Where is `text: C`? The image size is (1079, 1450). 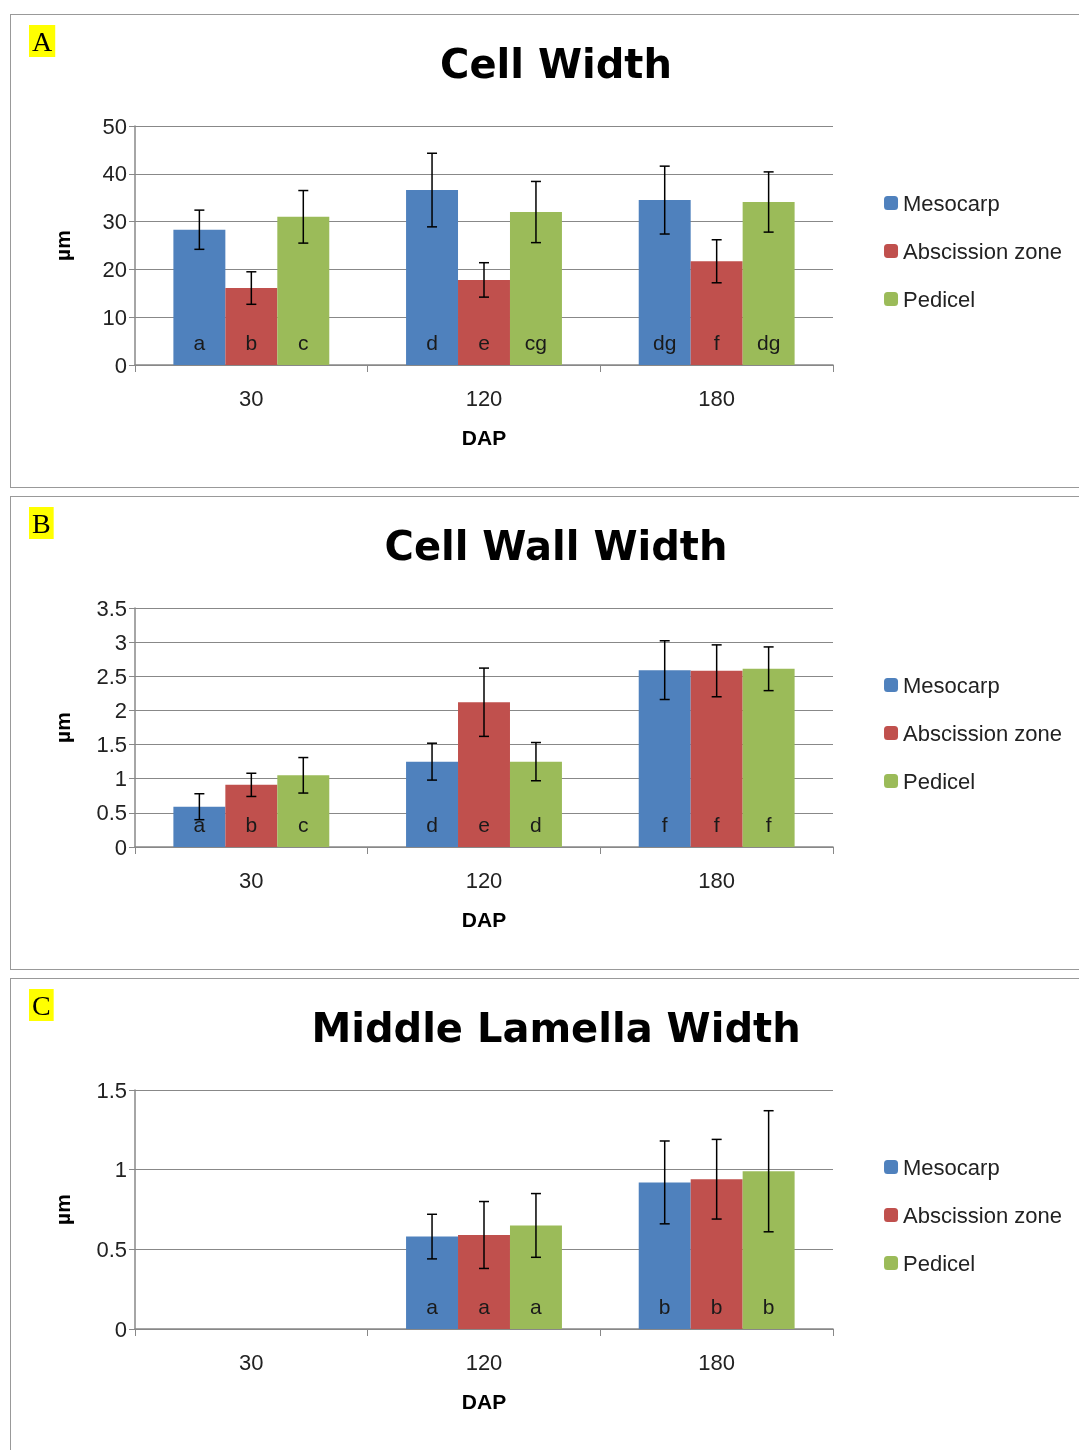 text: C is located at coordinates (41, 1005).